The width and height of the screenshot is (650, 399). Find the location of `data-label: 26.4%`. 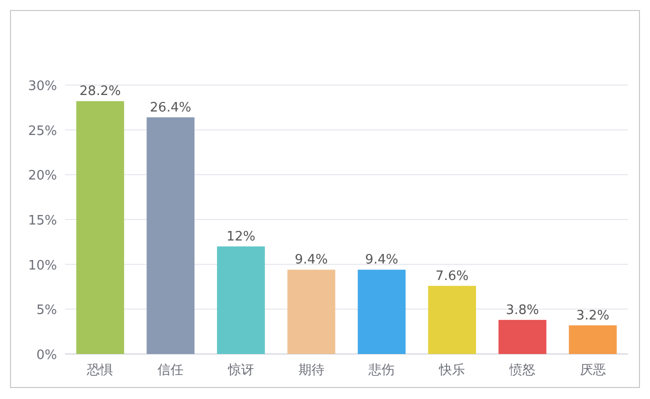

data-label: 26.4% is located at coordinates (171, 108).